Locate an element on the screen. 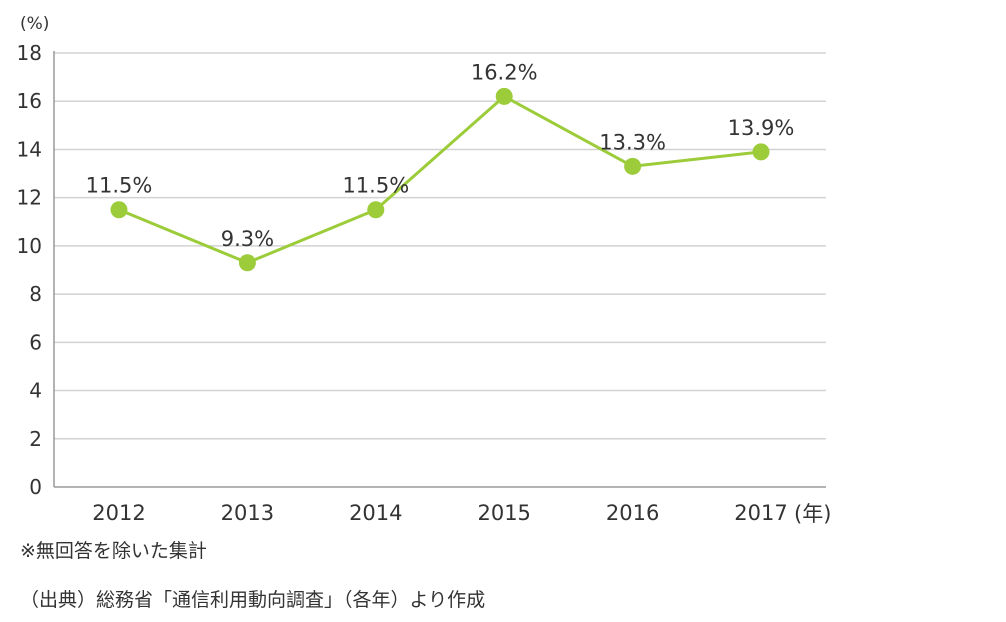 This screenshot has width=1006, height=622. y-tick-label: 12 is located at coordinates (29, 198).